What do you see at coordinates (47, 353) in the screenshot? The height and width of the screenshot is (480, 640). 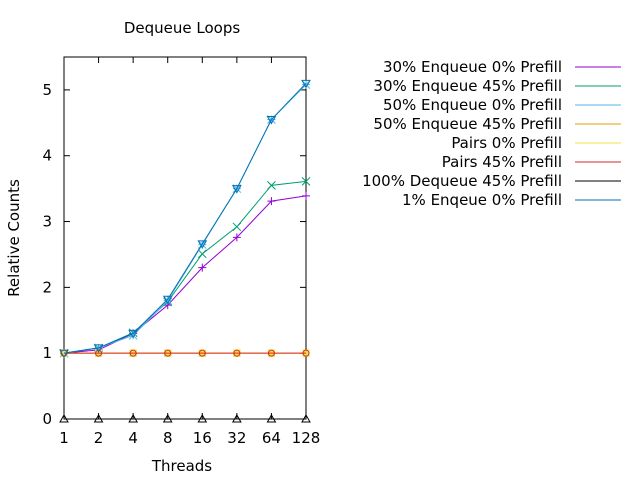 I see `y-tick-label: 1` at bounding box center [47, 353].